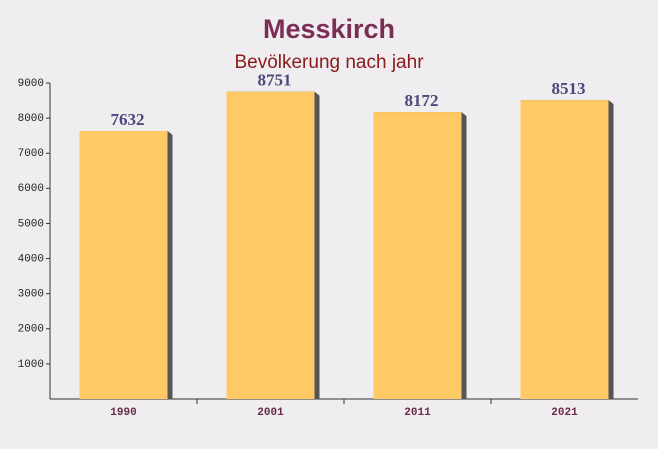 The image size is (658, 449). I want to click on x-tick-label: 2021, so click(564, 413).